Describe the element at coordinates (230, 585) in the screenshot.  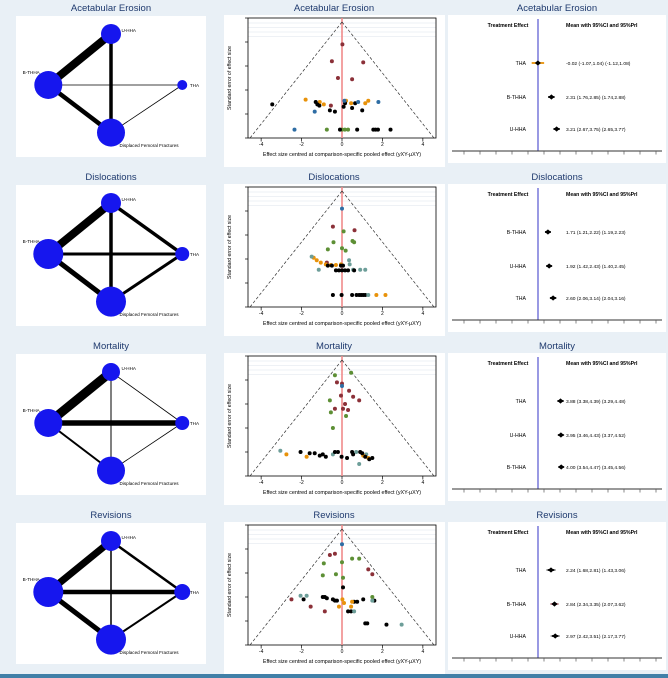
I see `y-axis-label: Standard error of effect size` at that location.